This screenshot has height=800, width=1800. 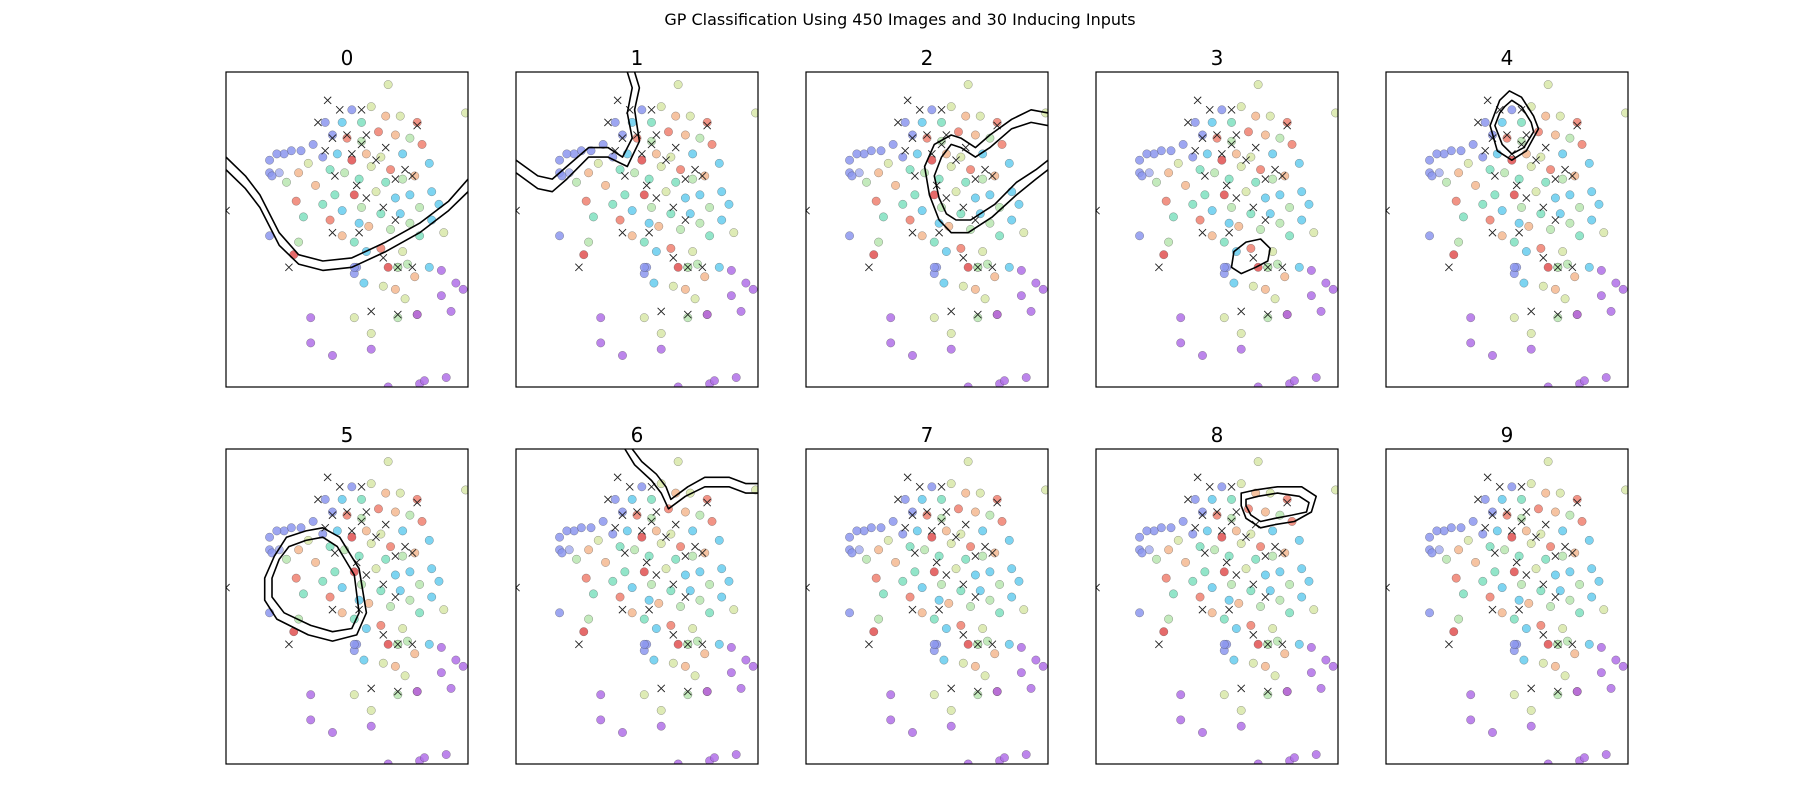 What do you see at coordinates (1507, 217) in the screenshot?
I see `panel-4: 4` at bounding box center [1507, 217].